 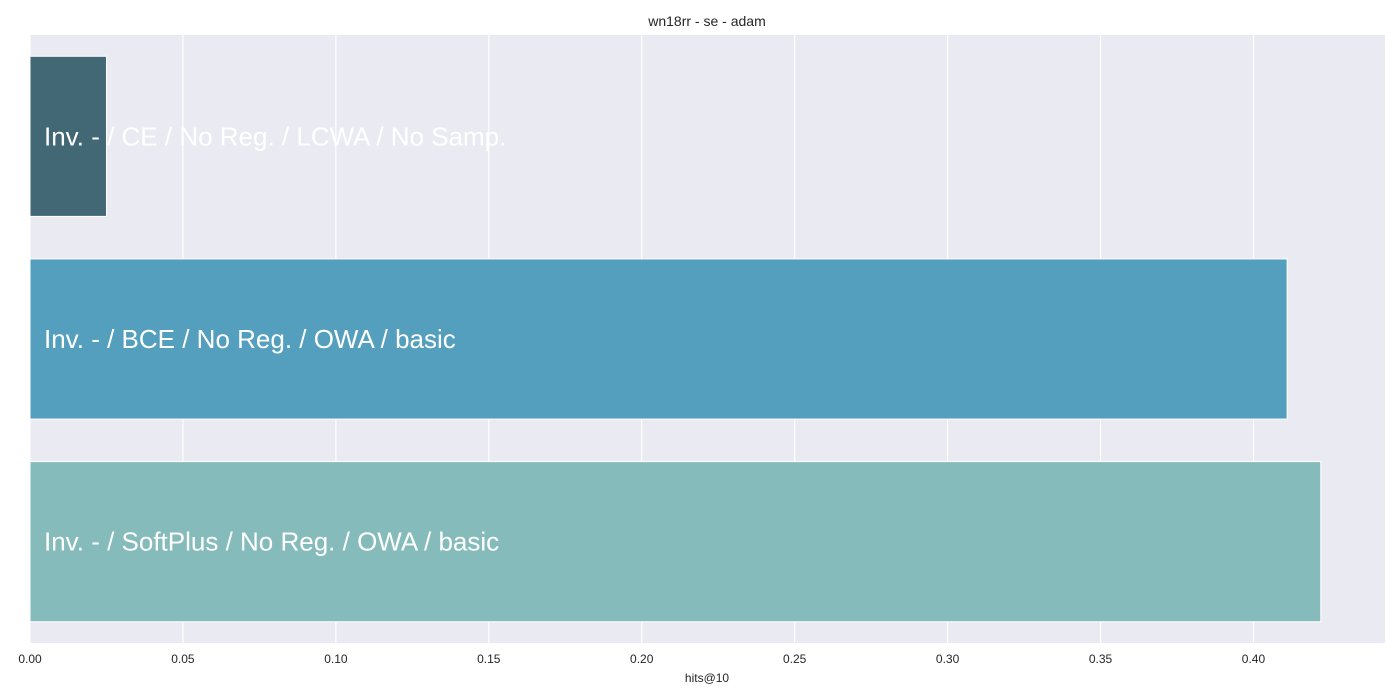 What do you see at coordinates (1101, 659) in the screenshot?
I see `x-tick-label: 0.35` at bounding box center [1101, 659].